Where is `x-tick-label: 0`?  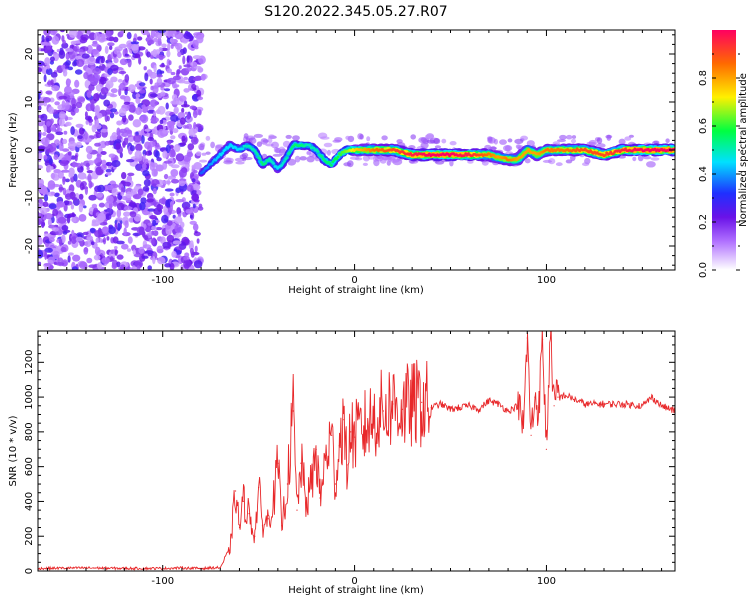
x-tick-label: 0 is located at coordinates (354, 581).